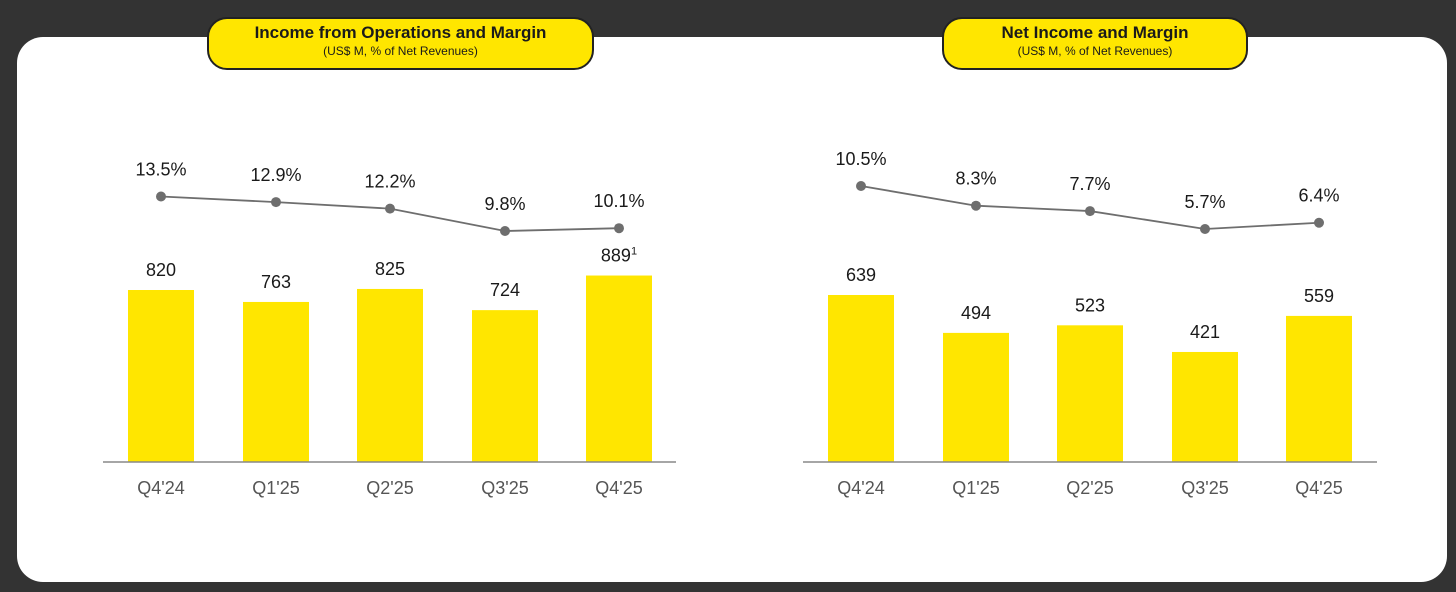 The height and width of the screenshot is (592, 1456). I want to click on bar-value-label: 763, so click(276, 282).